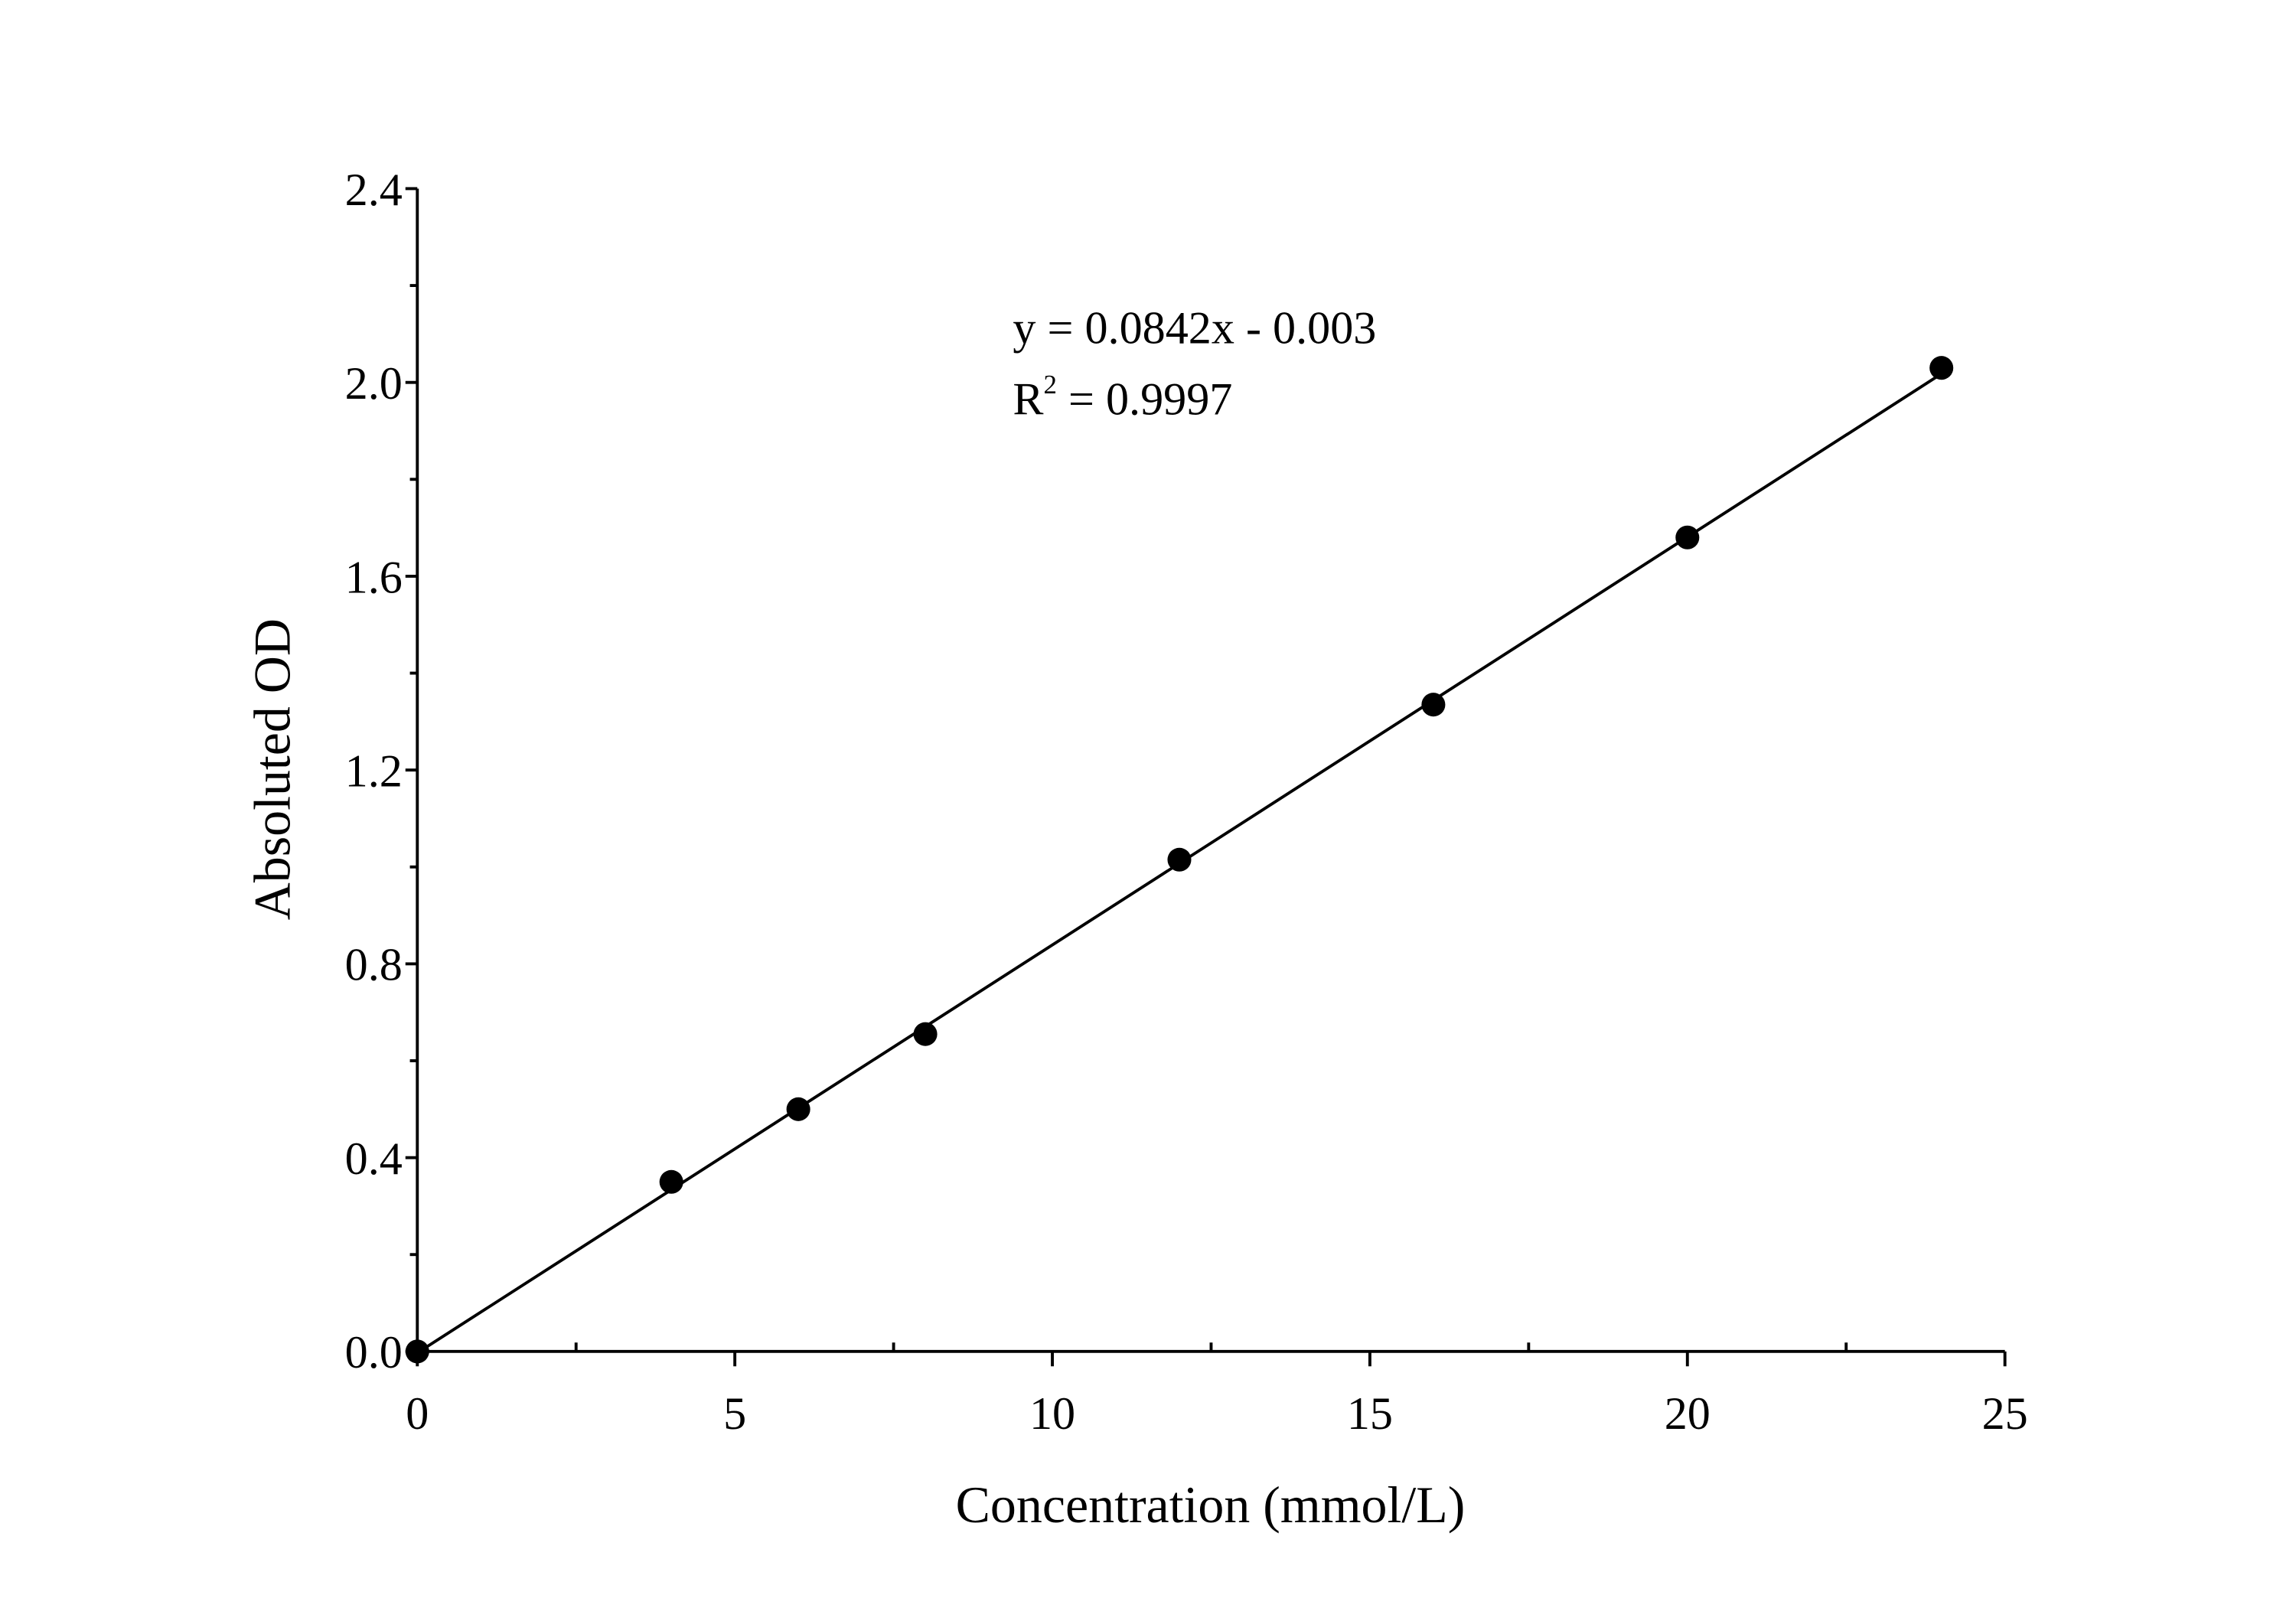 The image size is (2296, 1598). Describe the element at coordinates (1050, 385) in the screenshot. I see `r-sup: 2` at that location.